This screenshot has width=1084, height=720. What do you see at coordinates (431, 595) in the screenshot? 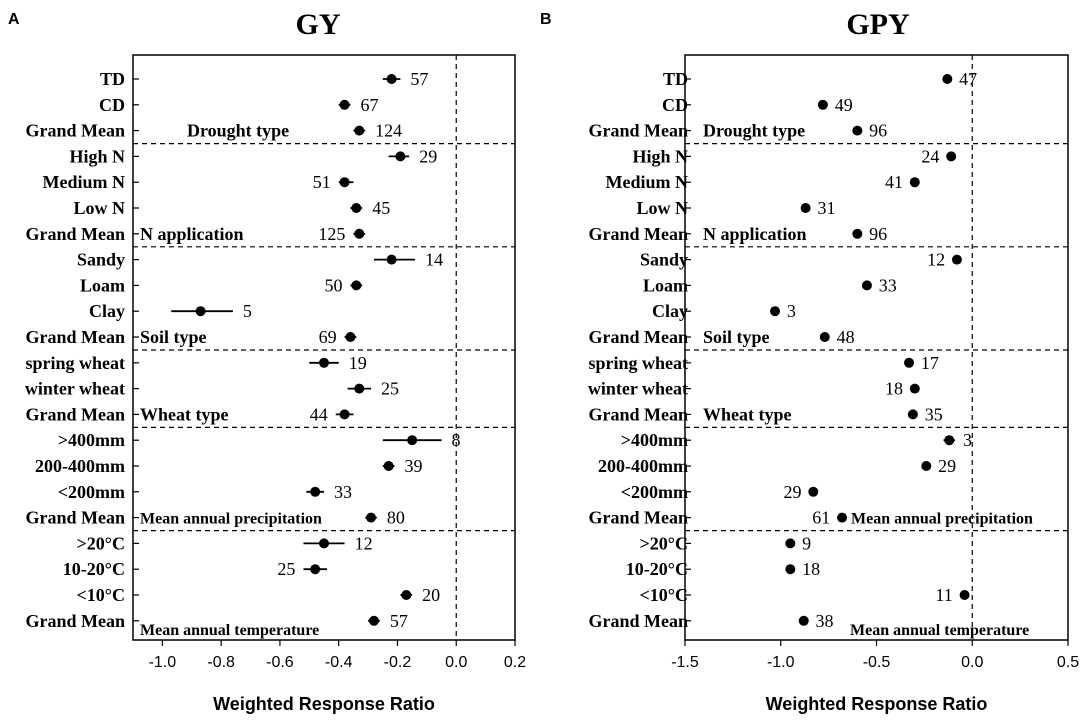
I see `sample-size-label: 20` at bounding box center [431, 595].